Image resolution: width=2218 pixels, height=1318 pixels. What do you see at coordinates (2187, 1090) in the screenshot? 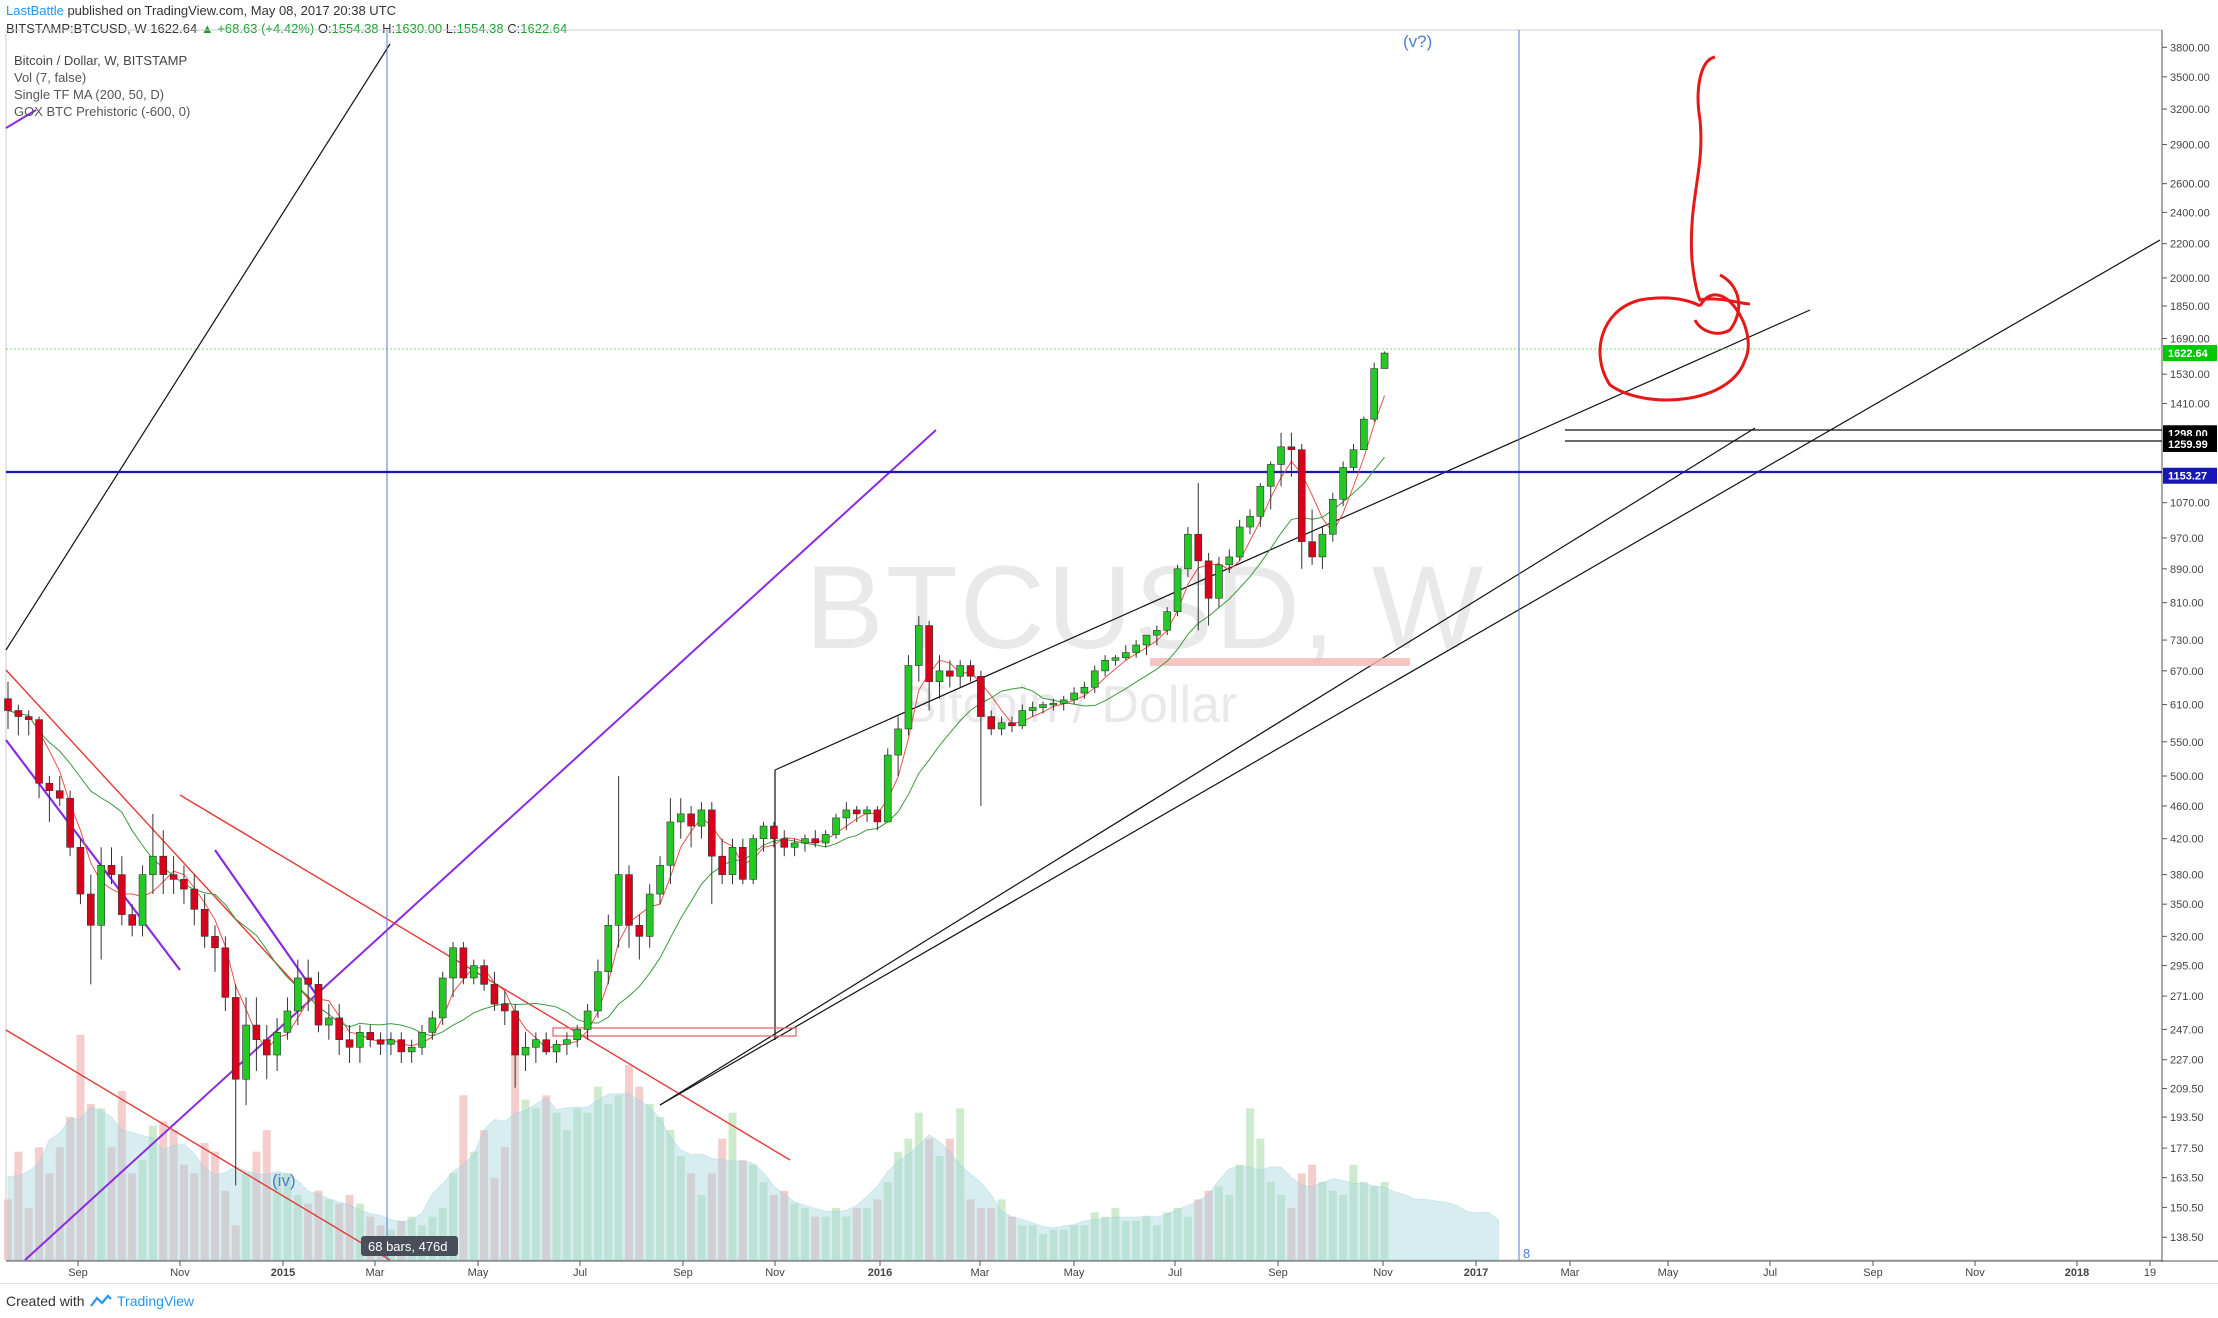
I see `price-tick-label: 209.50` at bounding box center [2187, 1090].